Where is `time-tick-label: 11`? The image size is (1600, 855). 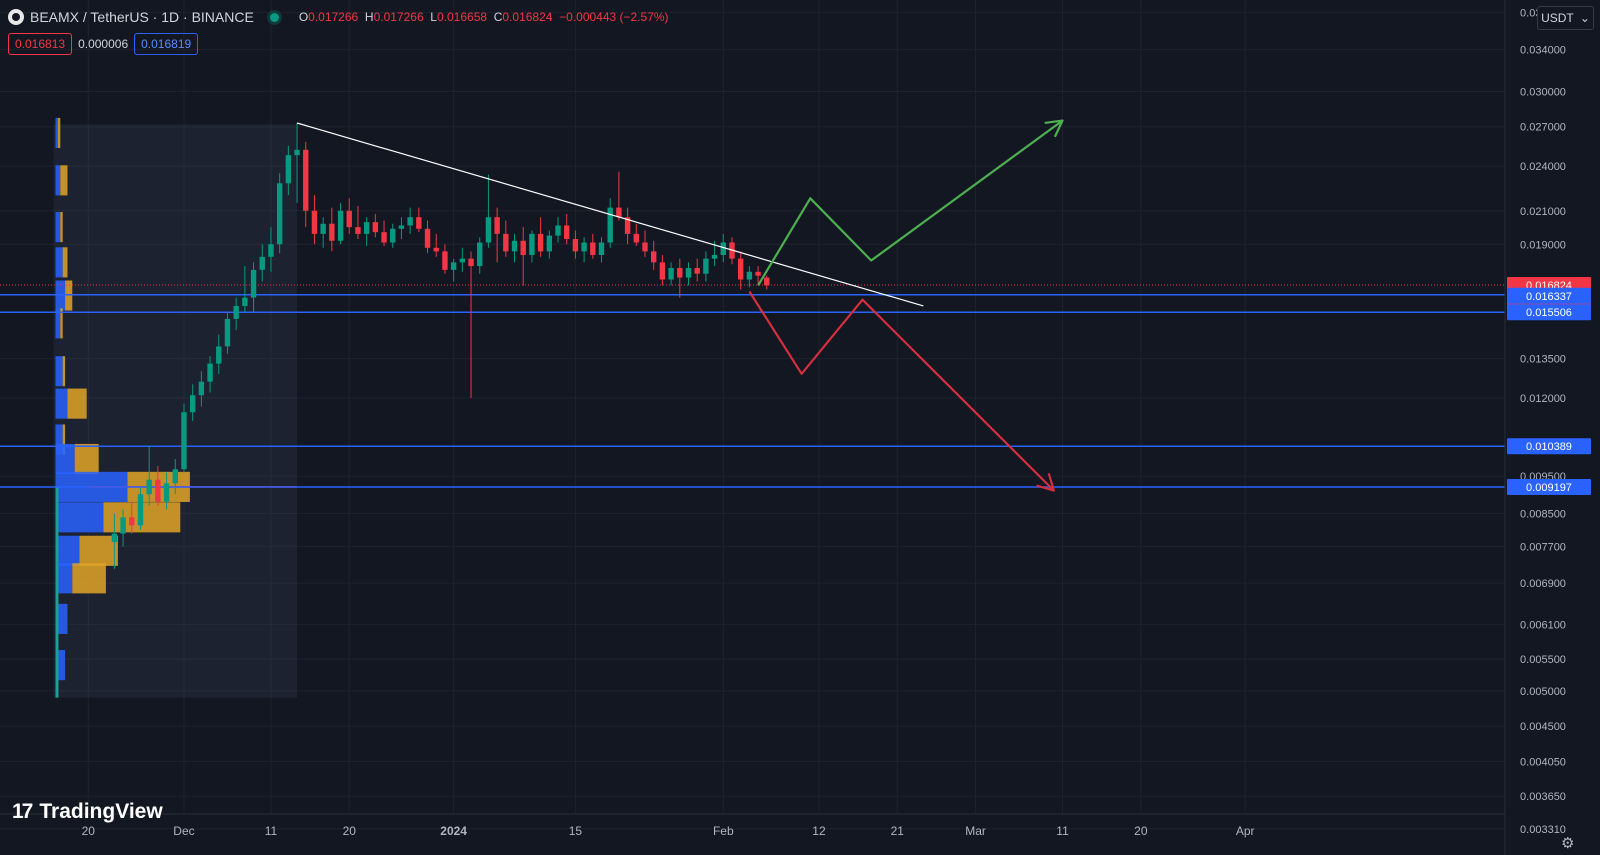 time-tick-label: 11 is located at coordinates (271, 831).